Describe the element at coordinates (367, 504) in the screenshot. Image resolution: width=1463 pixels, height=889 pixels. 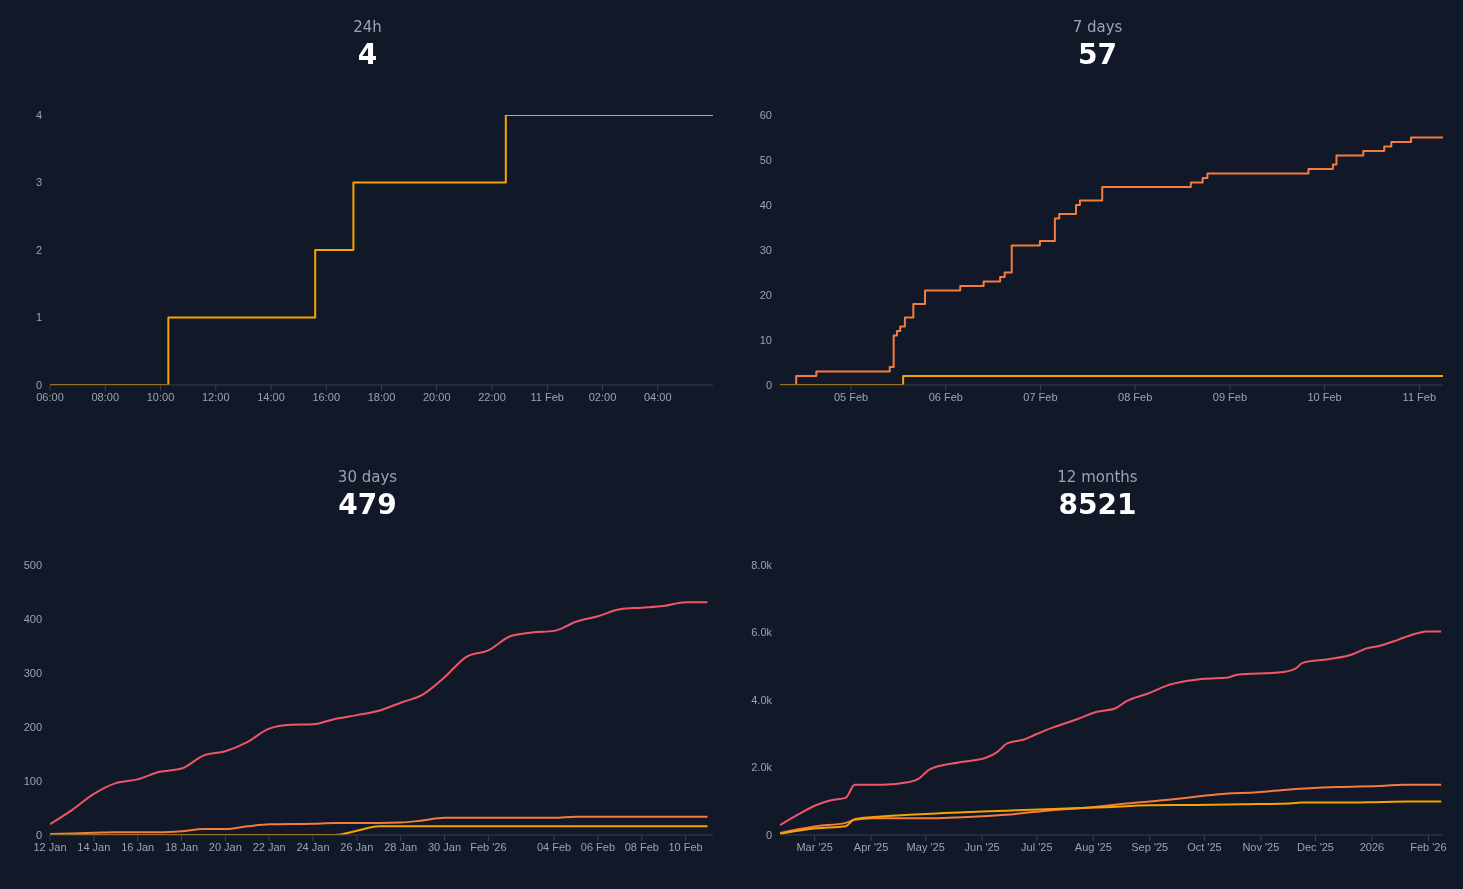
I see `chart-subtitle: 479` at that location.